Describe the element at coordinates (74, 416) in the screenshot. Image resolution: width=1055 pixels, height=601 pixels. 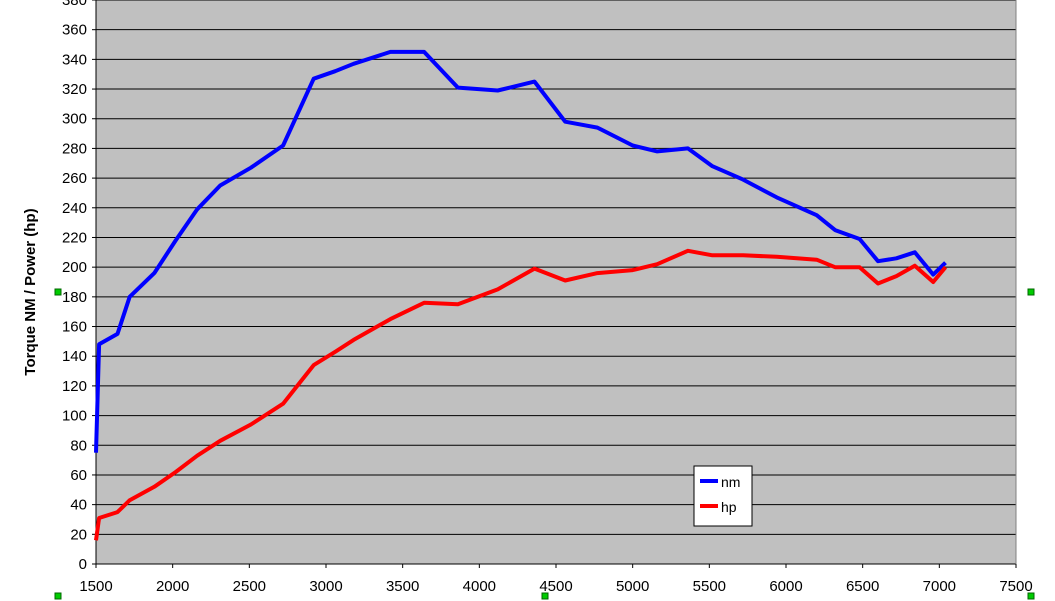
I see `y-tick-label: 100` at that location.